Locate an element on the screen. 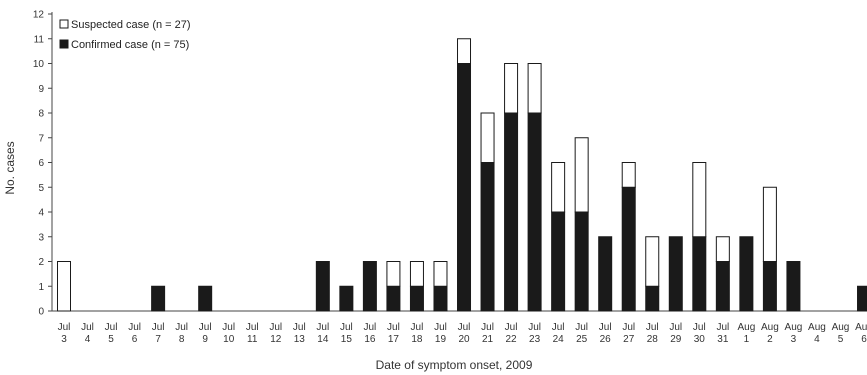 The width and height of the screenshot is (867, 375). x-tick-label-day: 9 is located at coordinates (205, 339).